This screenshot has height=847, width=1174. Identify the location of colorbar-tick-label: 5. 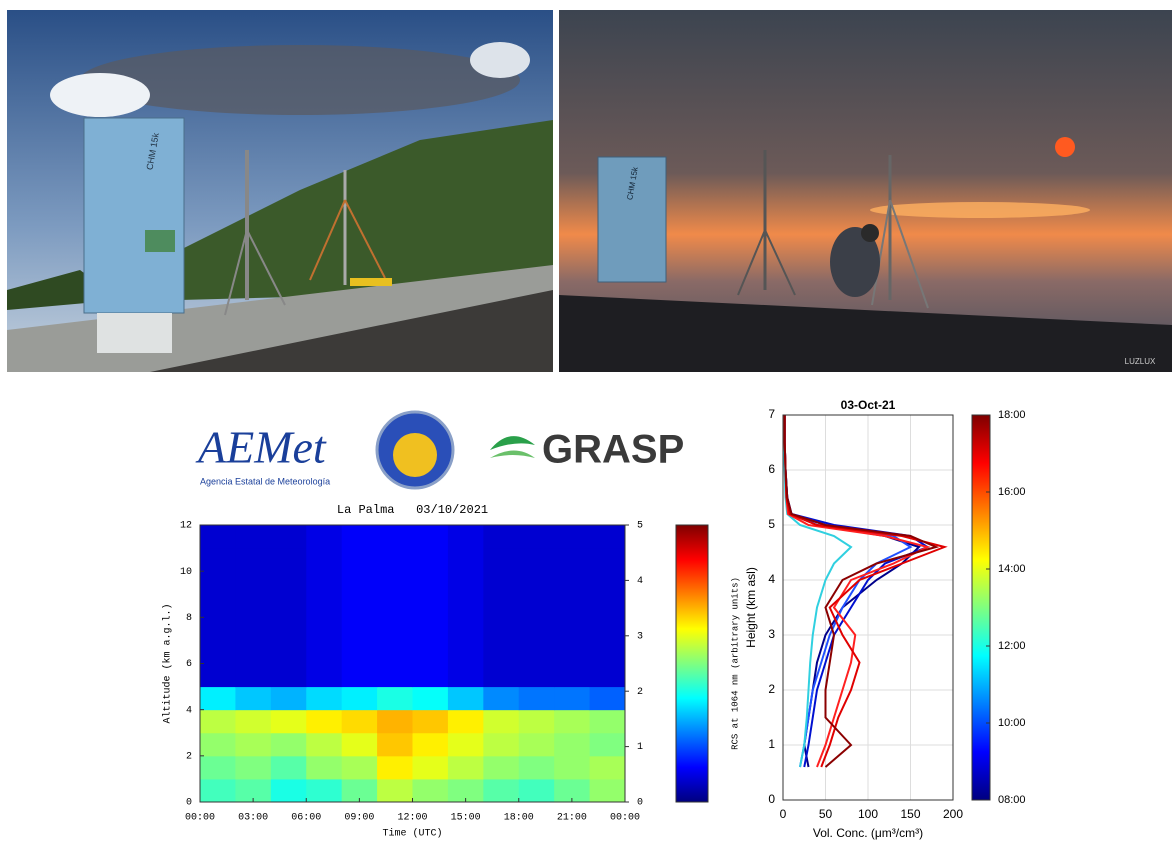
(640, 526).